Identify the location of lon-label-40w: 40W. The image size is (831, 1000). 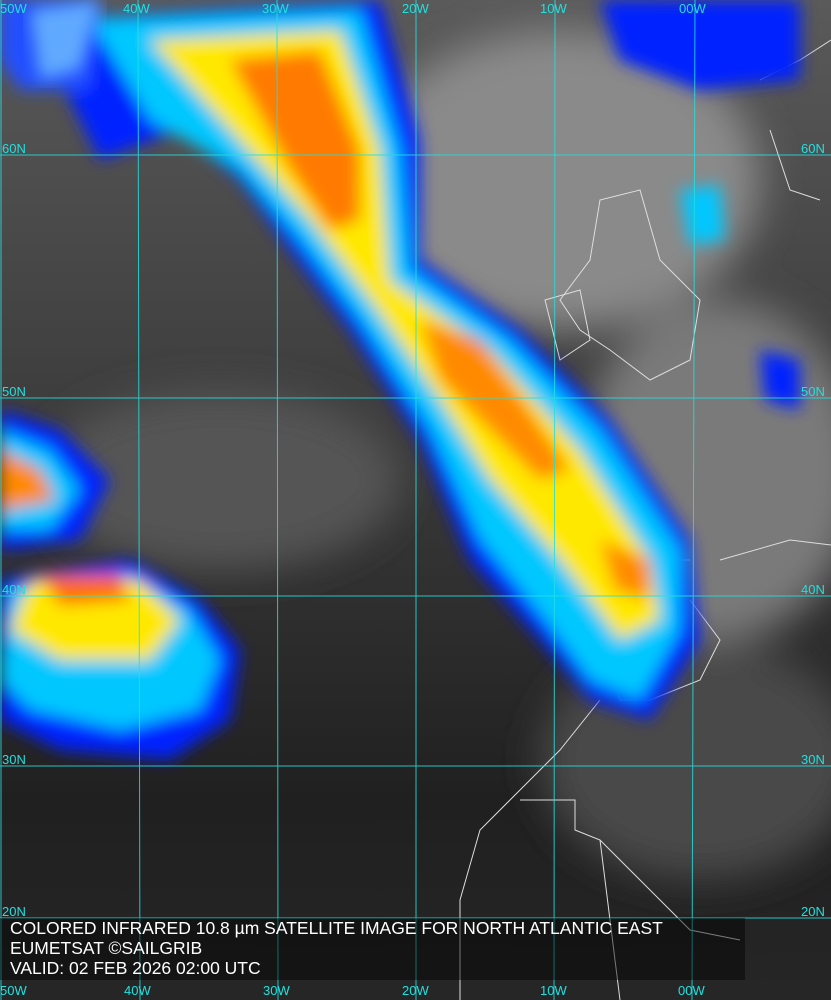
(136, 8).